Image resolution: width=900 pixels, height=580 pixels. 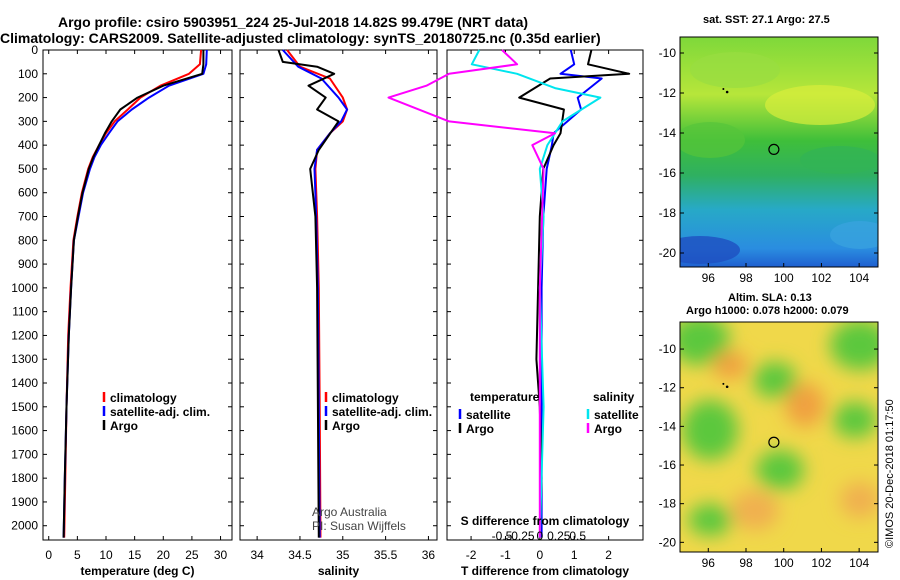 What do you see at coordinates (28, 240) in the screenshot?
I see `y-tick-label: 800` at bounding box center [28, 240].